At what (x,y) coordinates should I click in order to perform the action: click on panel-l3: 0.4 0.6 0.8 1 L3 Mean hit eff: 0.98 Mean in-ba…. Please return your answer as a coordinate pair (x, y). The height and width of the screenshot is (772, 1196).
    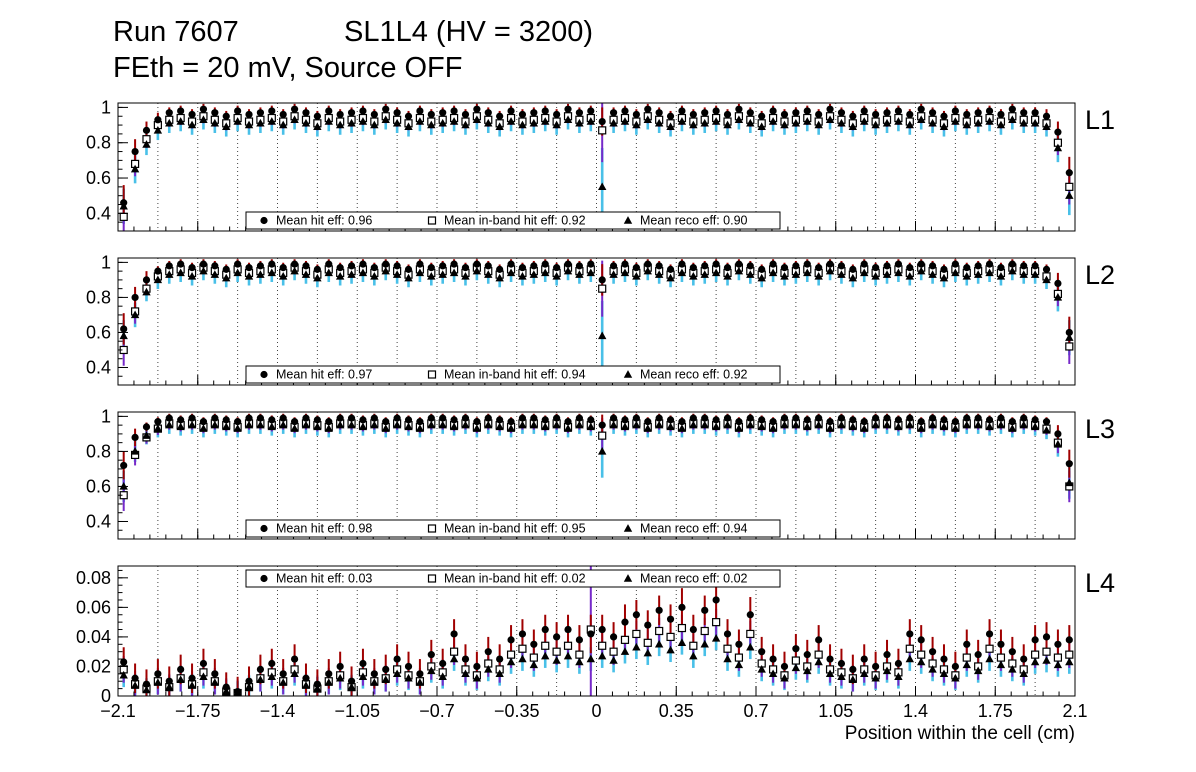
    Looking at the image, I should click on (600, 473).